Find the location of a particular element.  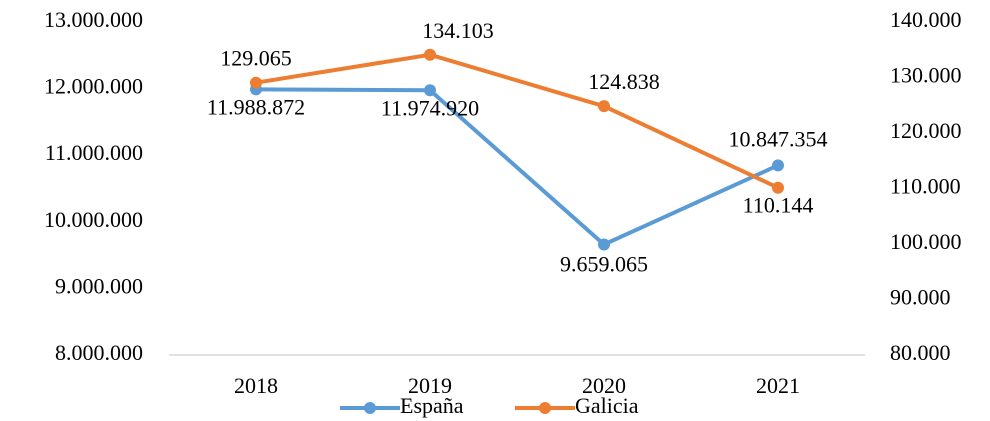

y2-tick-label: 120.000 is located at coordinates (926, 130).